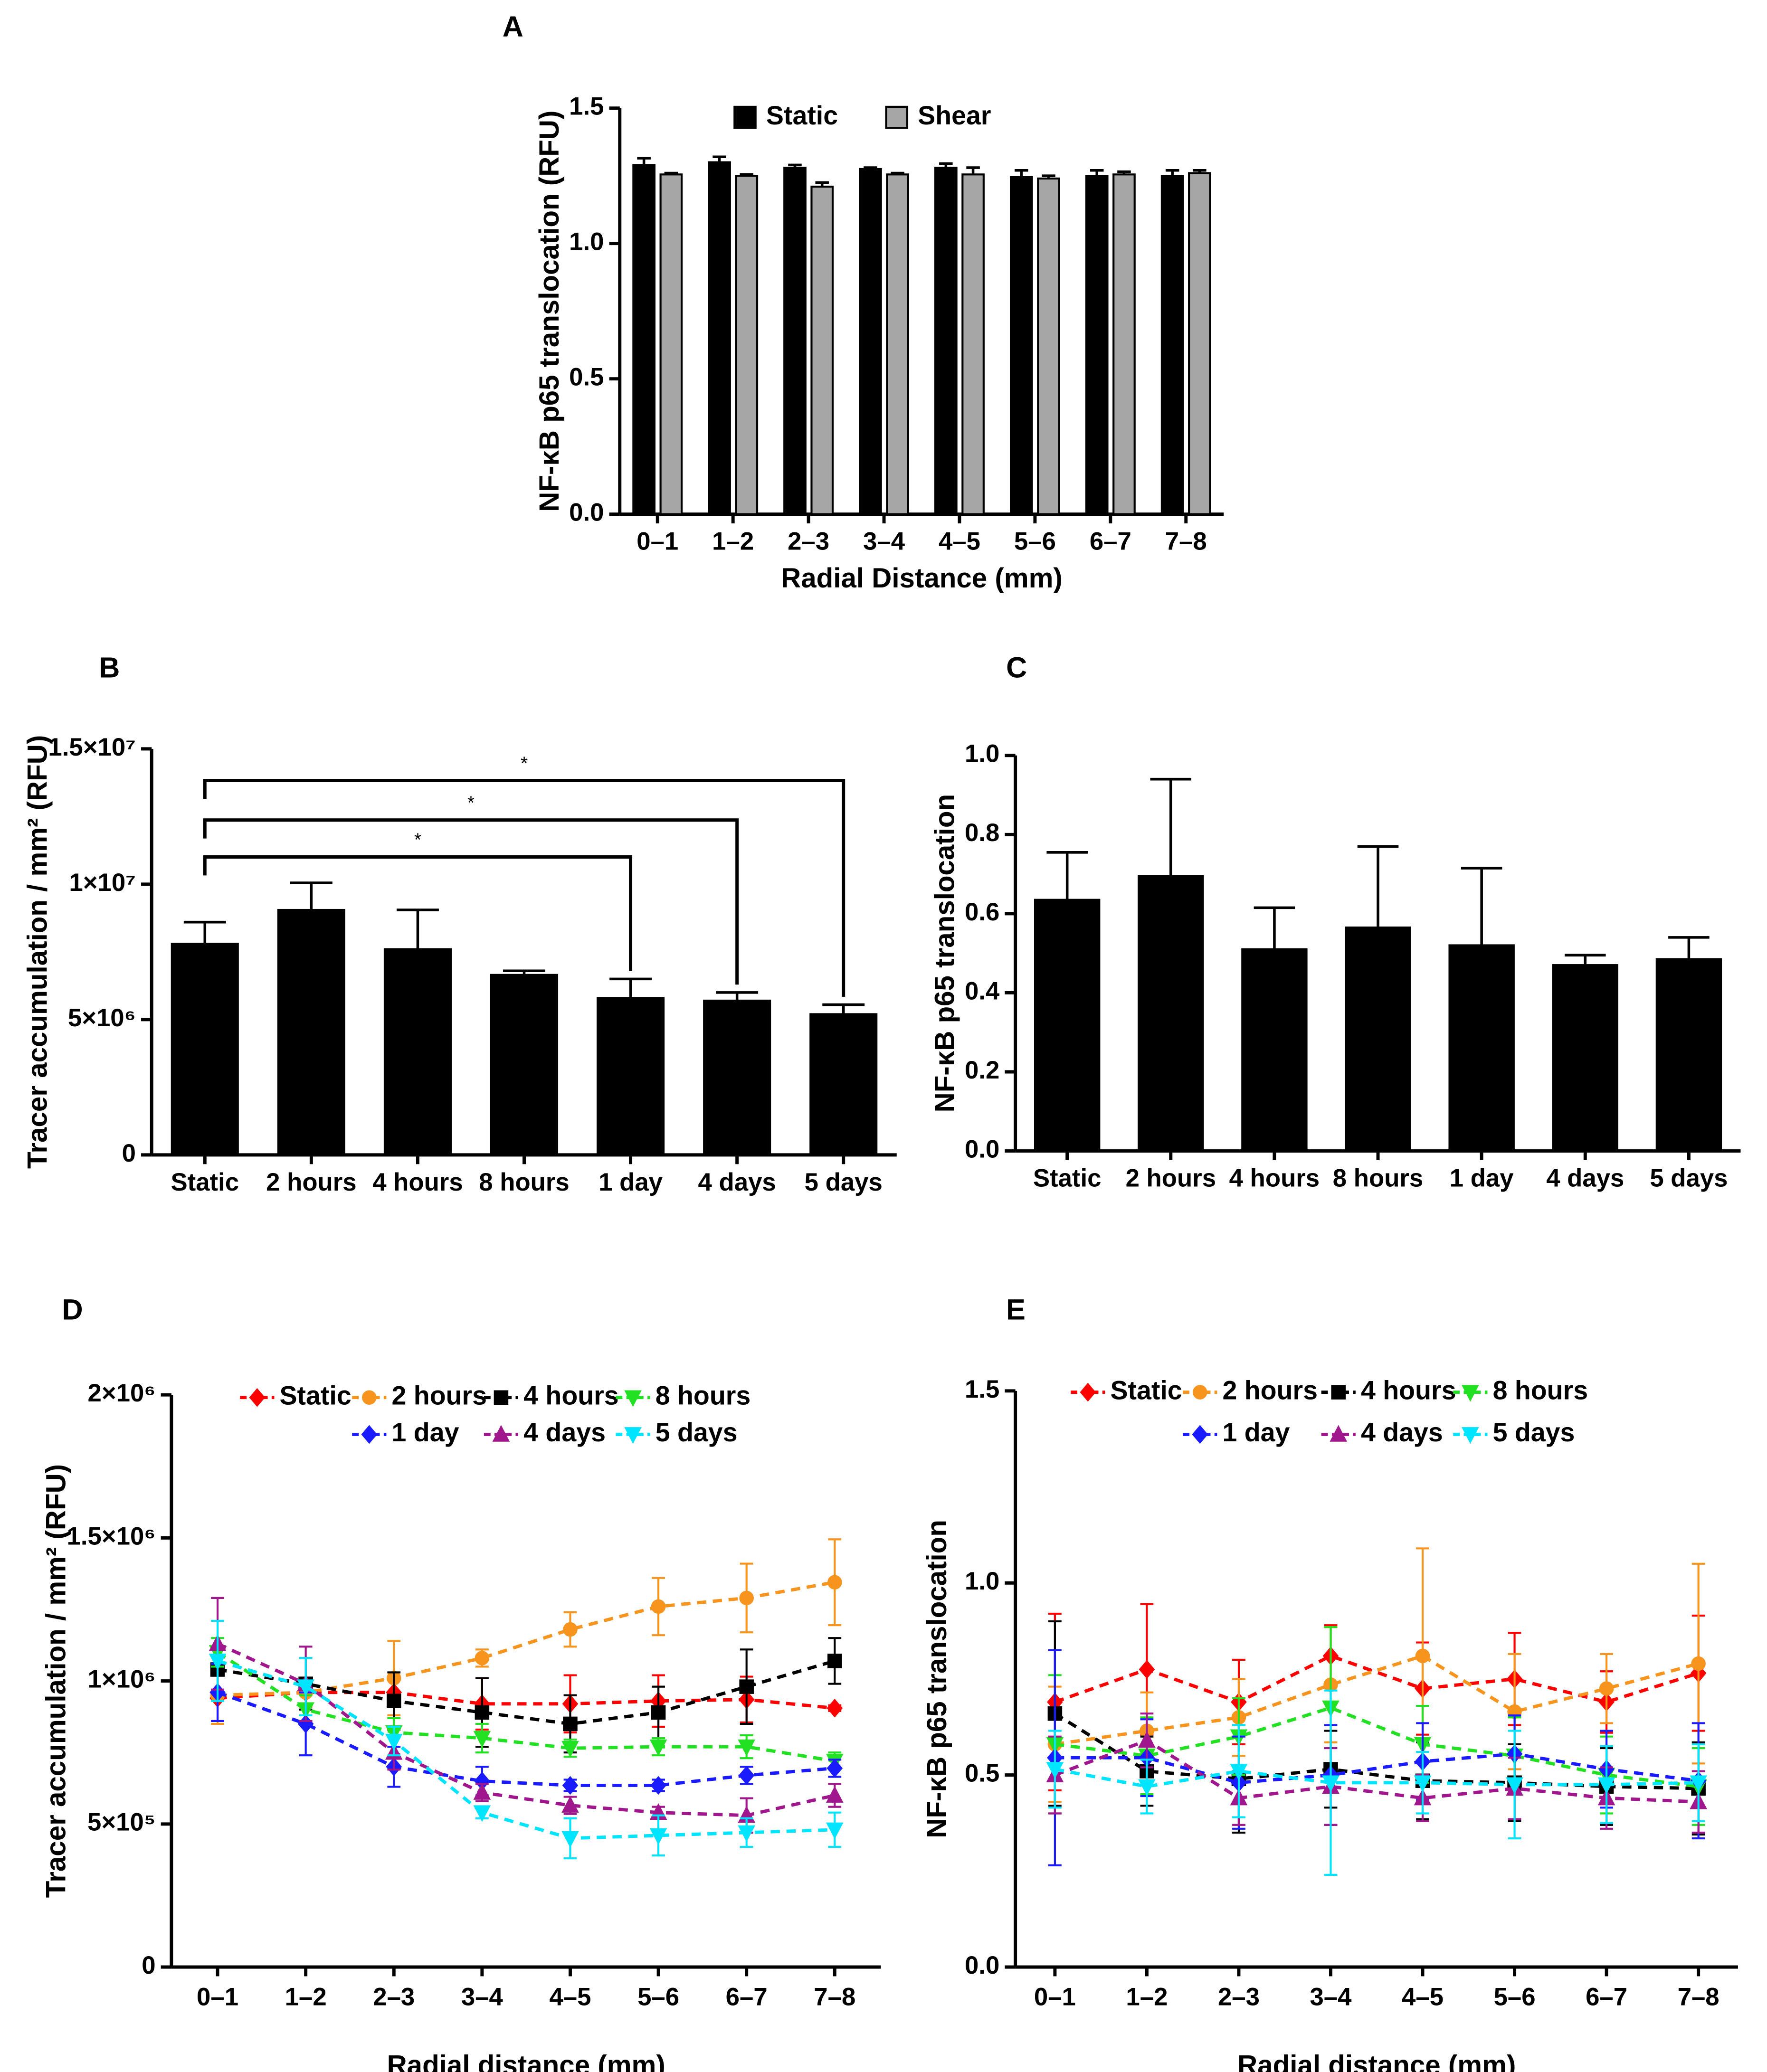  Describe the element at coordinates (1540, 1390) in the screenshot. I see `legend-label: 8 hours` at that location.